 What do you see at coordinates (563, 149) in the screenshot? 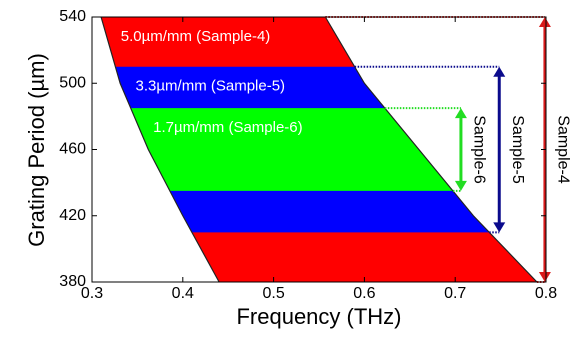
I see `arrow-label: Sample-4` at bounding box center [563, 149].